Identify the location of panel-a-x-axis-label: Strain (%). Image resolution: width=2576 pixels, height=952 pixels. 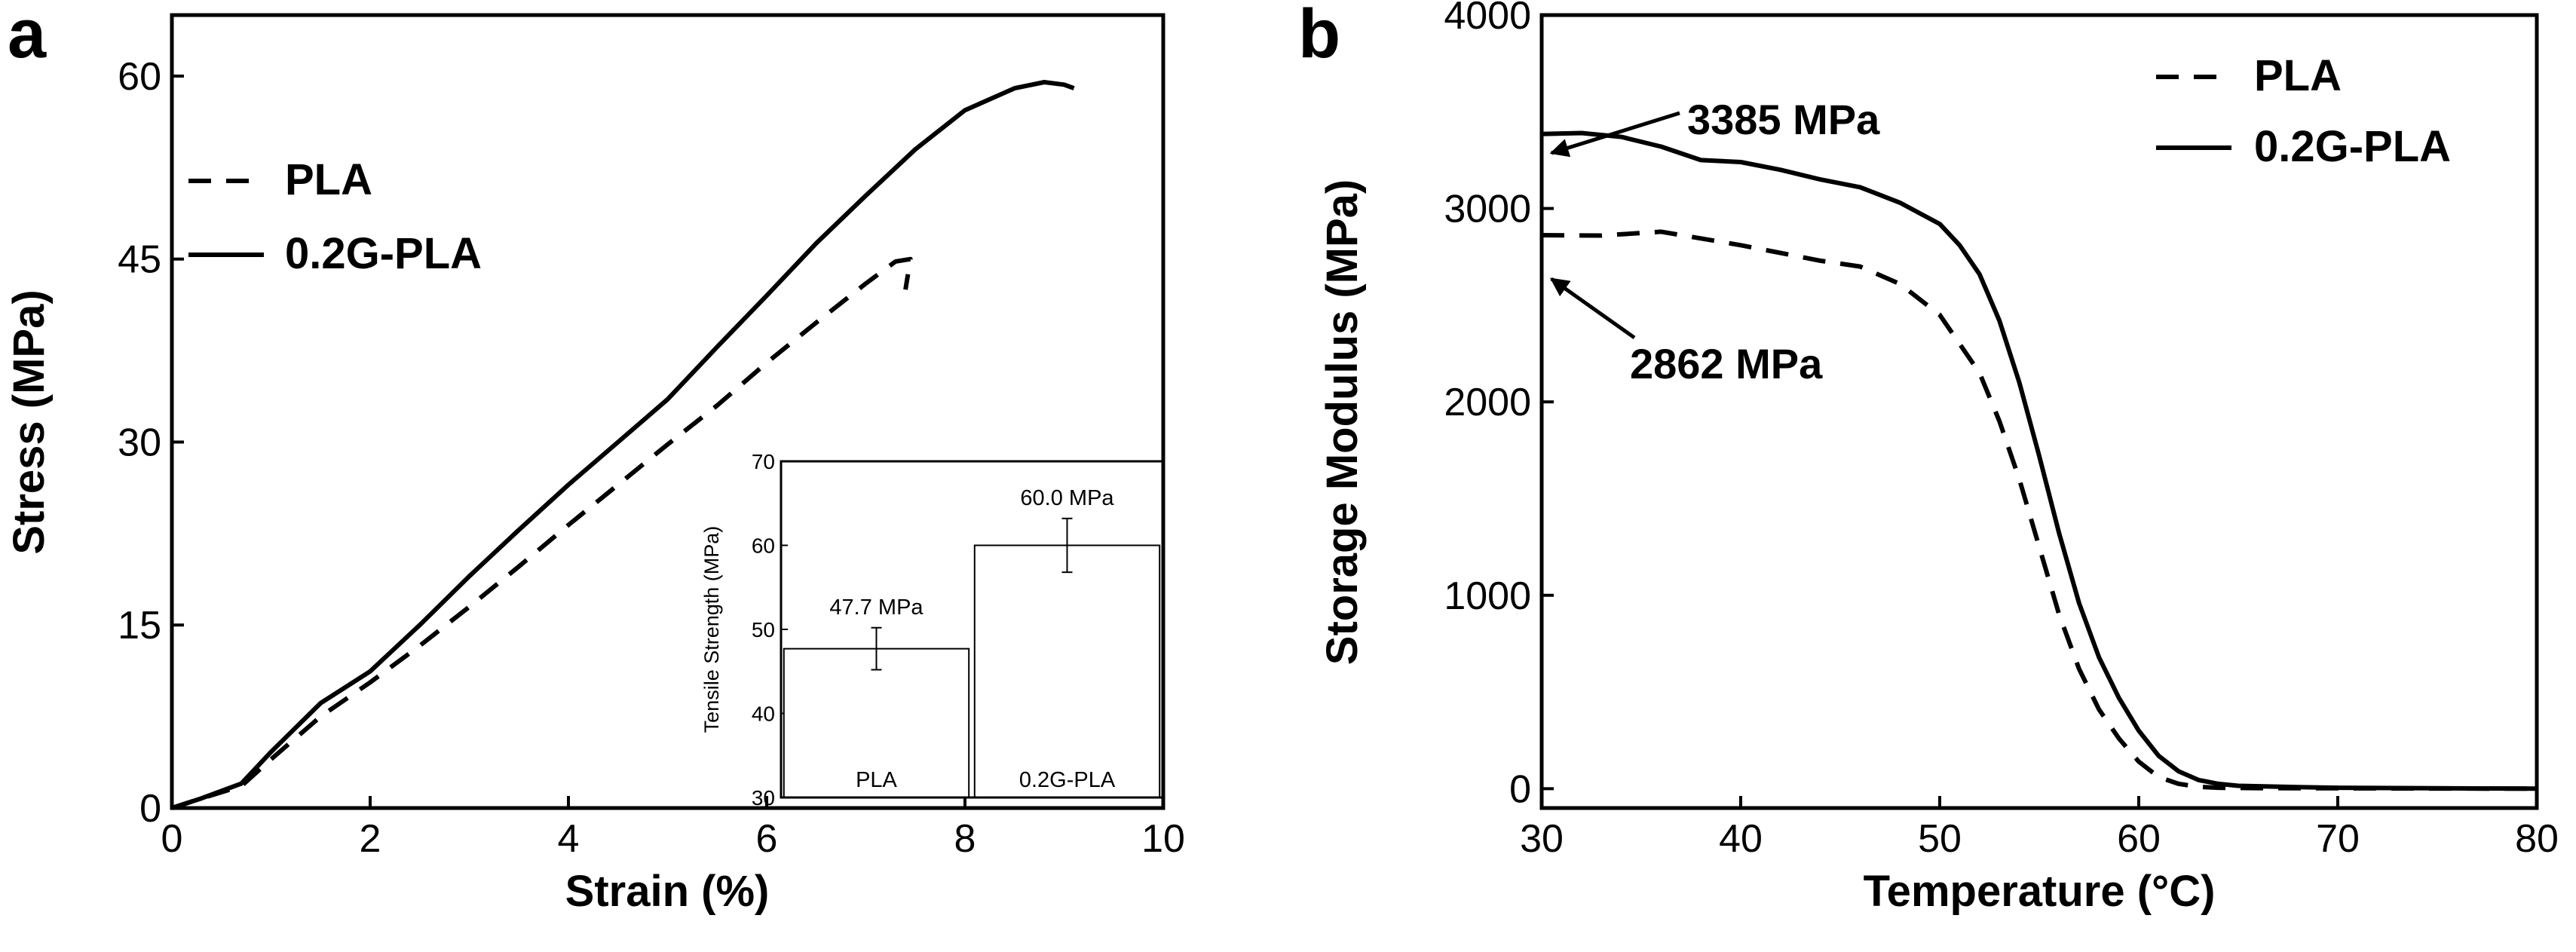
(667, 891).